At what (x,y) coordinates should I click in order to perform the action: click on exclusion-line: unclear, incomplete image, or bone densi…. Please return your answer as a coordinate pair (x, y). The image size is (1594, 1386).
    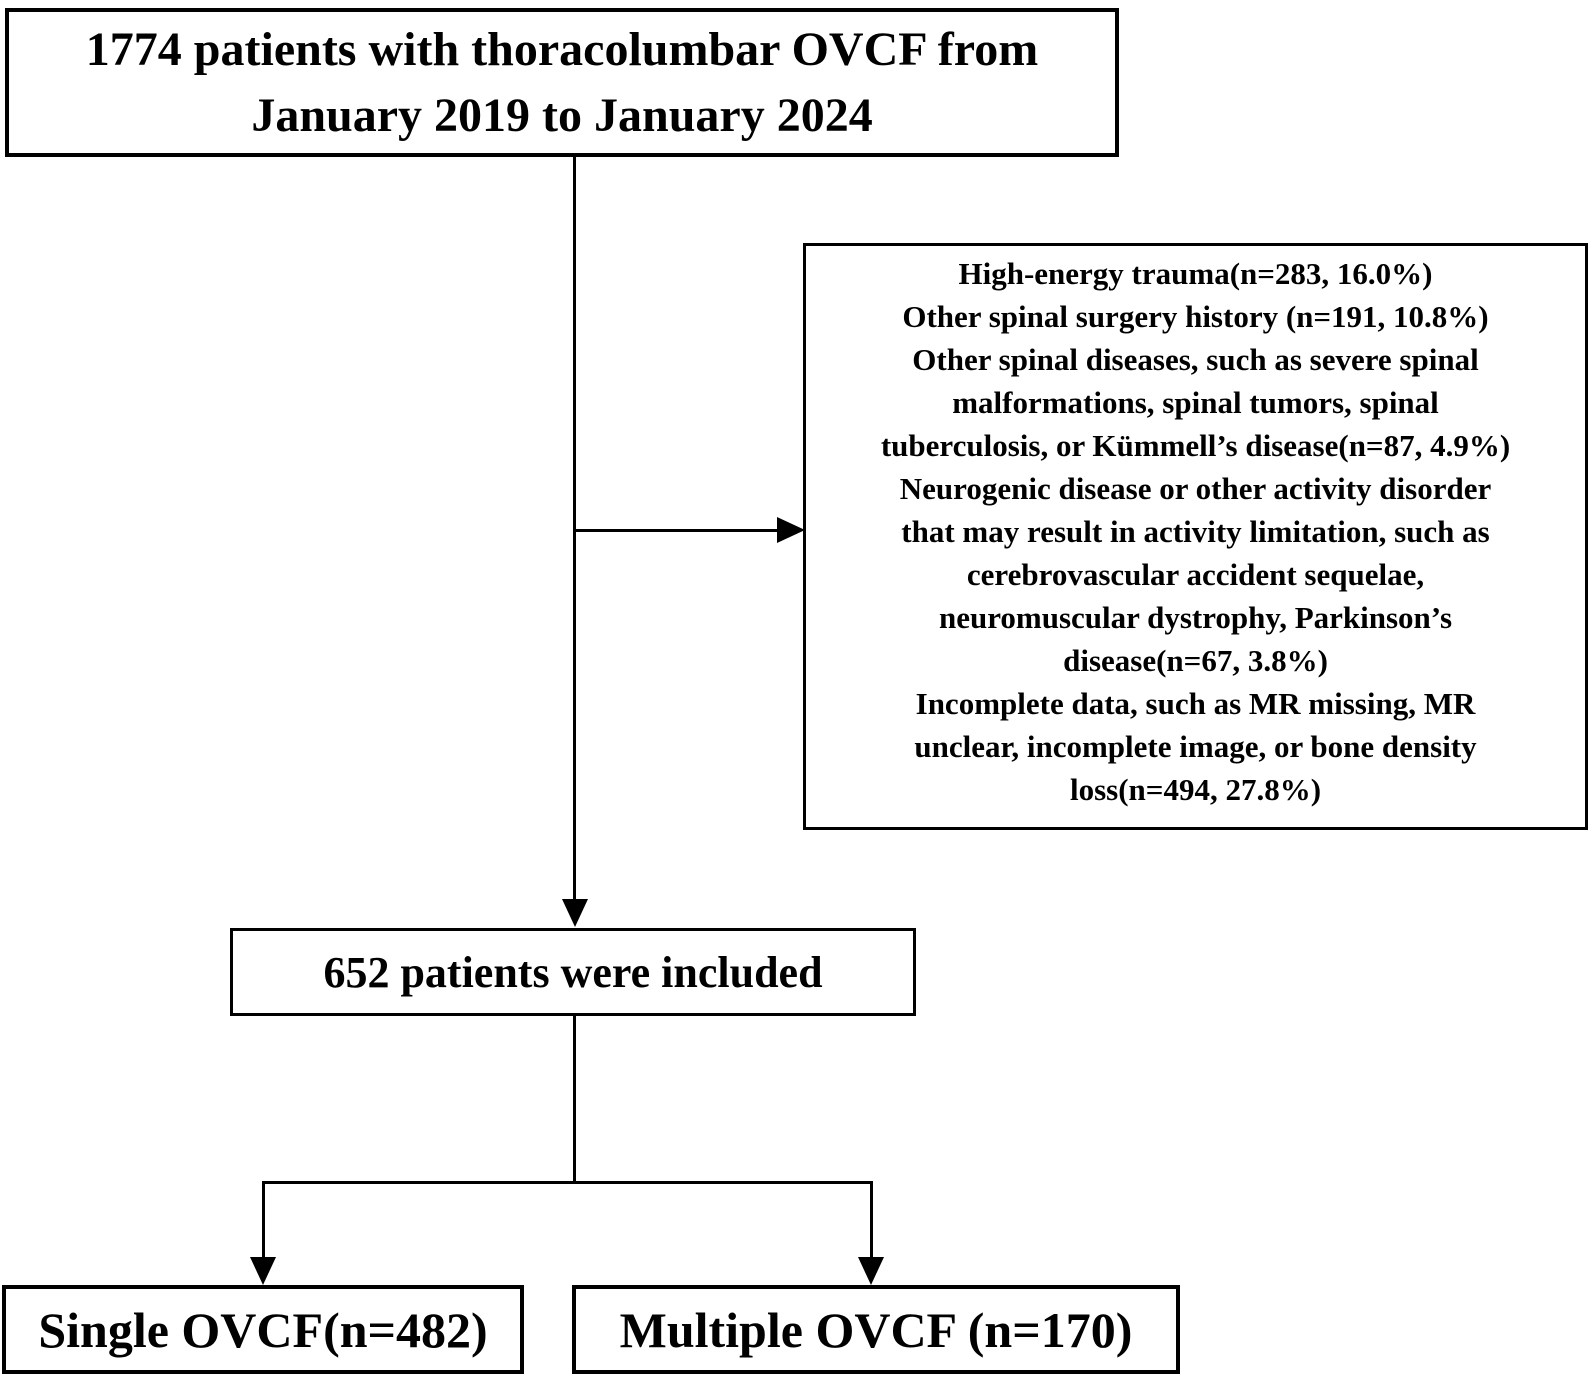
    Looking at the image, I should click on (1195, 746).